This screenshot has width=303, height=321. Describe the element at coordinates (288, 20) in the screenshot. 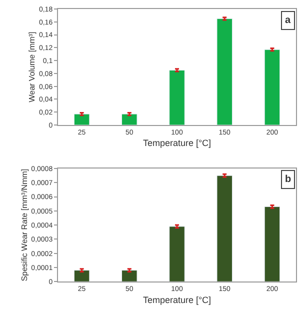

I see `annotation: a` at that location.